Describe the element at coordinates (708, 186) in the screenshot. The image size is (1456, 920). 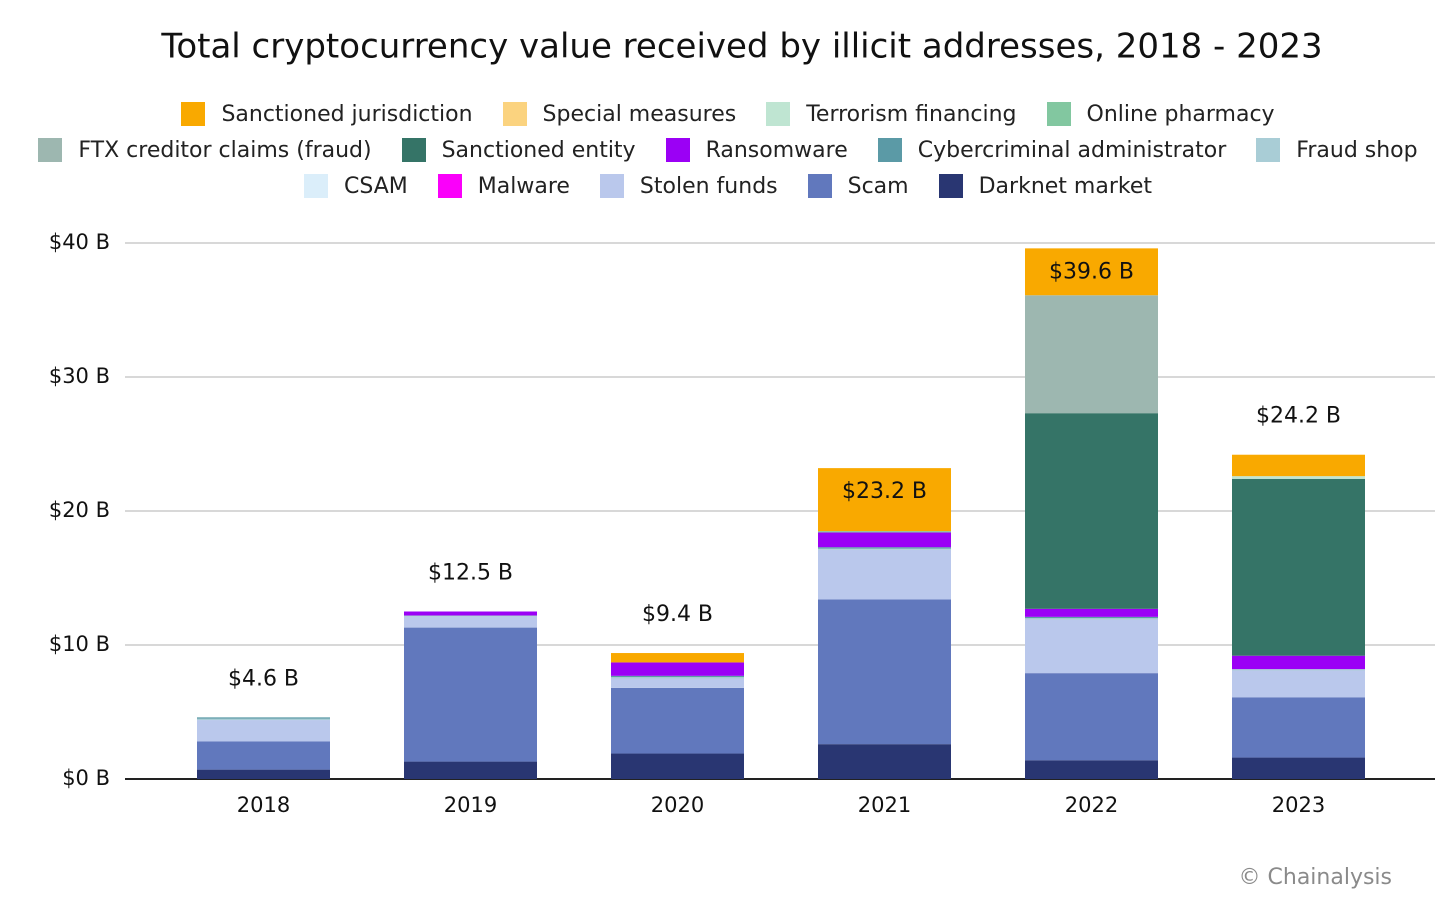
I see `legend-label: Stolen funds` at that location.